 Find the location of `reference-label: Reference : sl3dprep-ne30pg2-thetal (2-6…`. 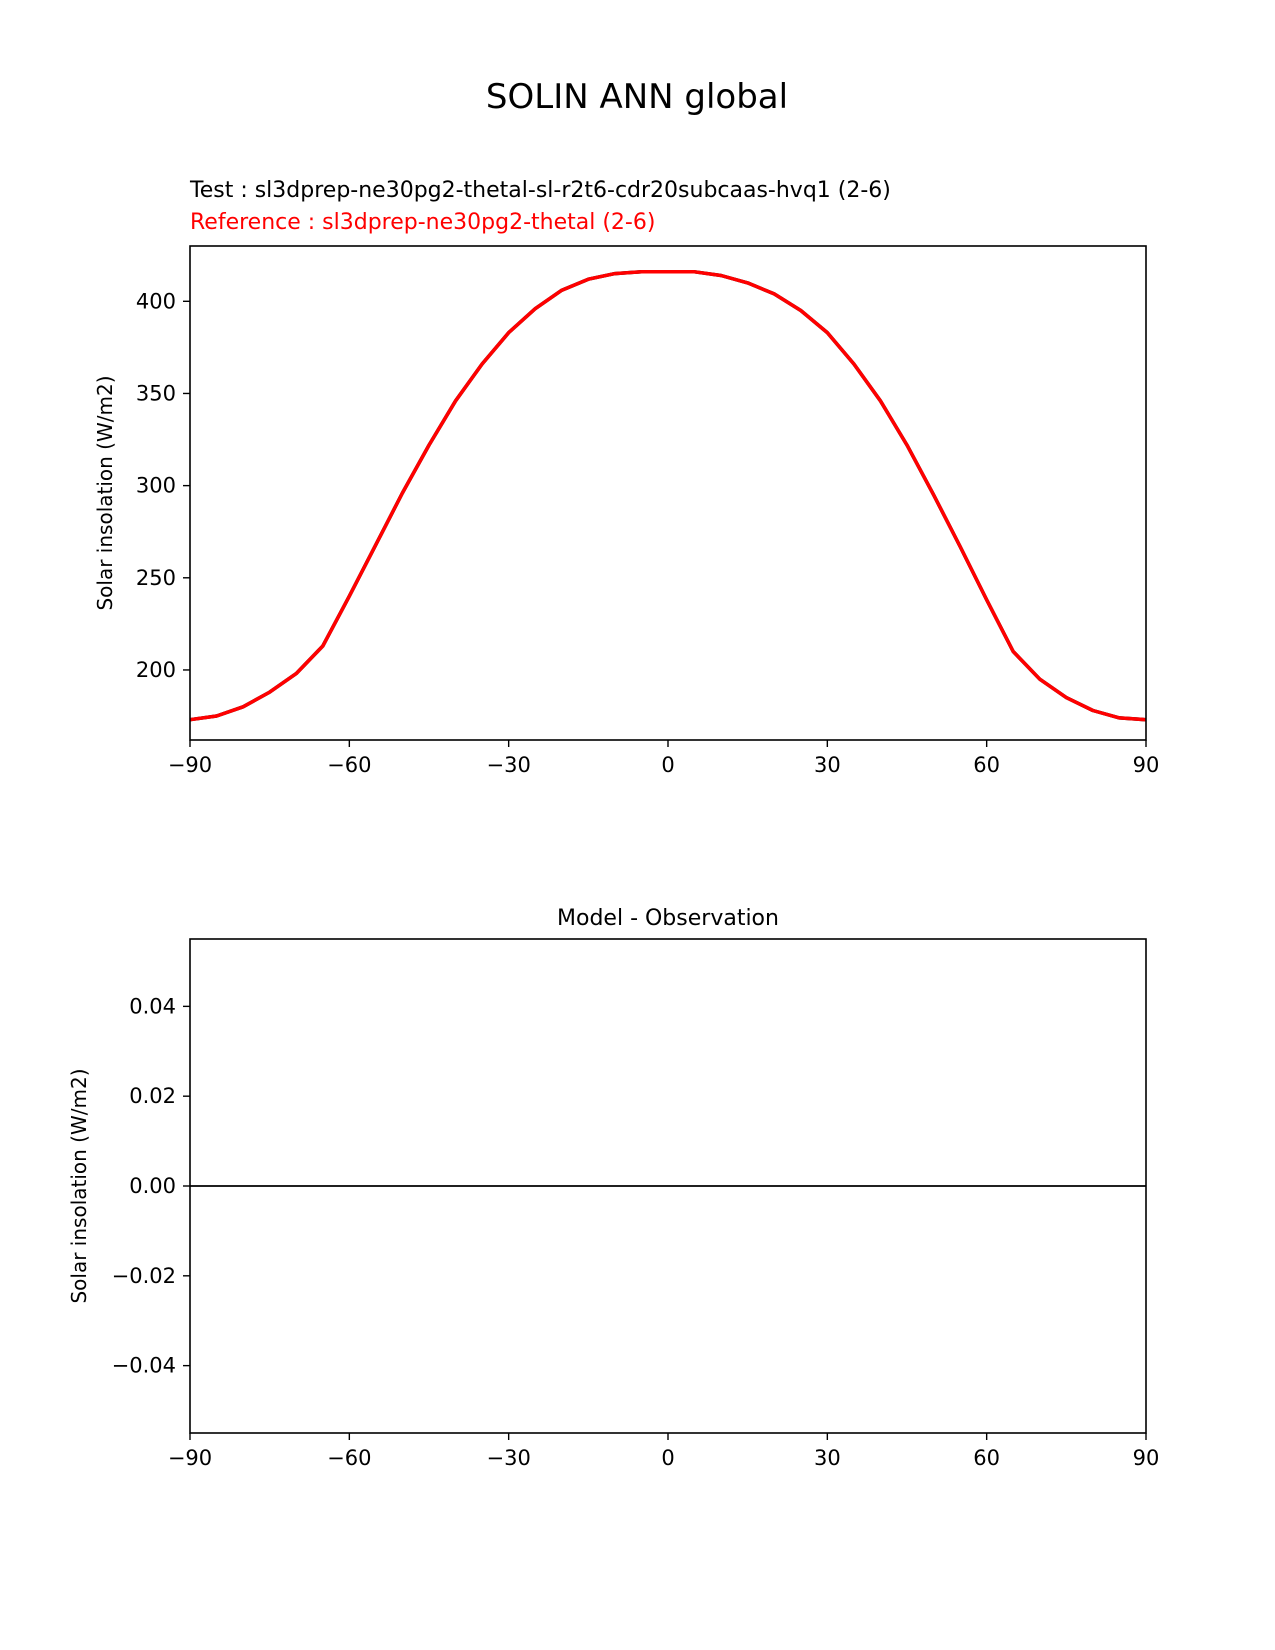

reference-label: Reference : sl3dprep-ne30pg2-thetal (2-6… is located at coordinates (422, 222).